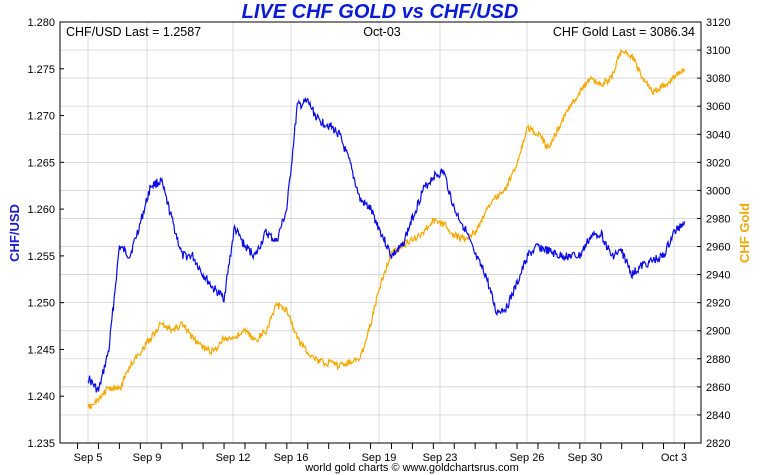 The image size is (760, 475). What do you see at coordinates (674, 458) in the screenshot?
I see `x-tick-label: Oct 3` at bounding box center [674, 458].